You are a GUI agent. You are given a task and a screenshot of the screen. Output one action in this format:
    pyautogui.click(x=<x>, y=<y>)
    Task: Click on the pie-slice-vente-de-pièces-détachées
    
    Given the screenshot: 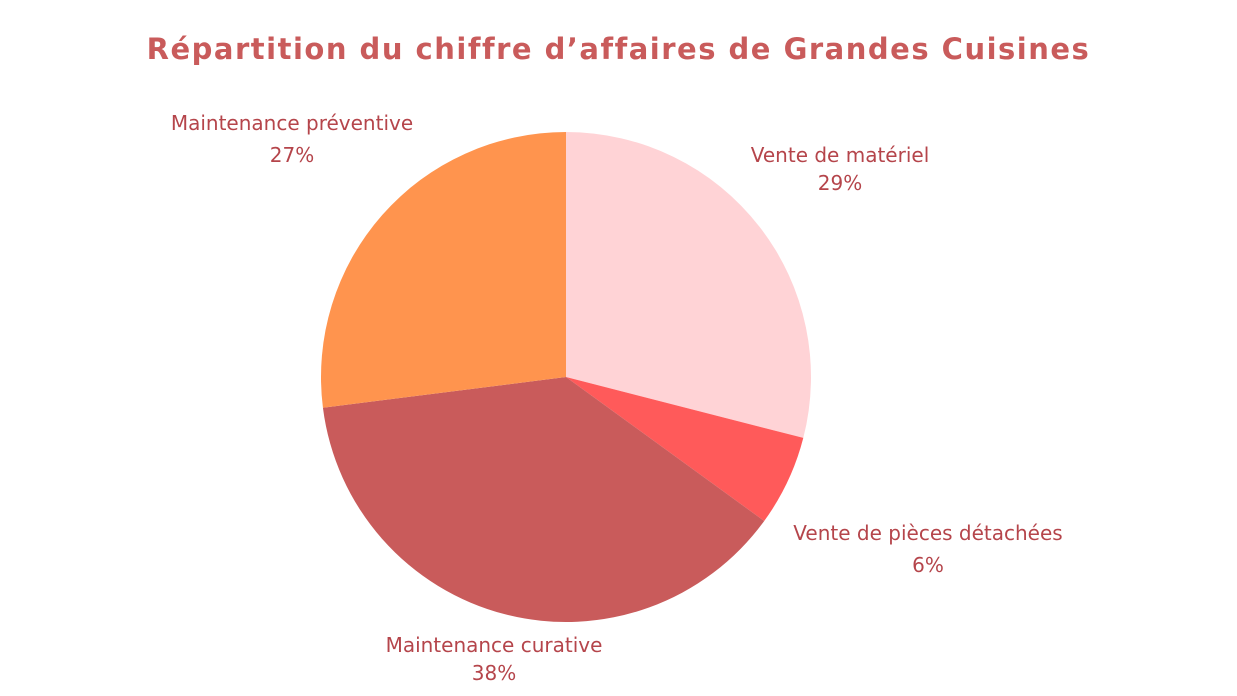 What is the action you would take?
    pyautogui.click(x=685, y=449)
    